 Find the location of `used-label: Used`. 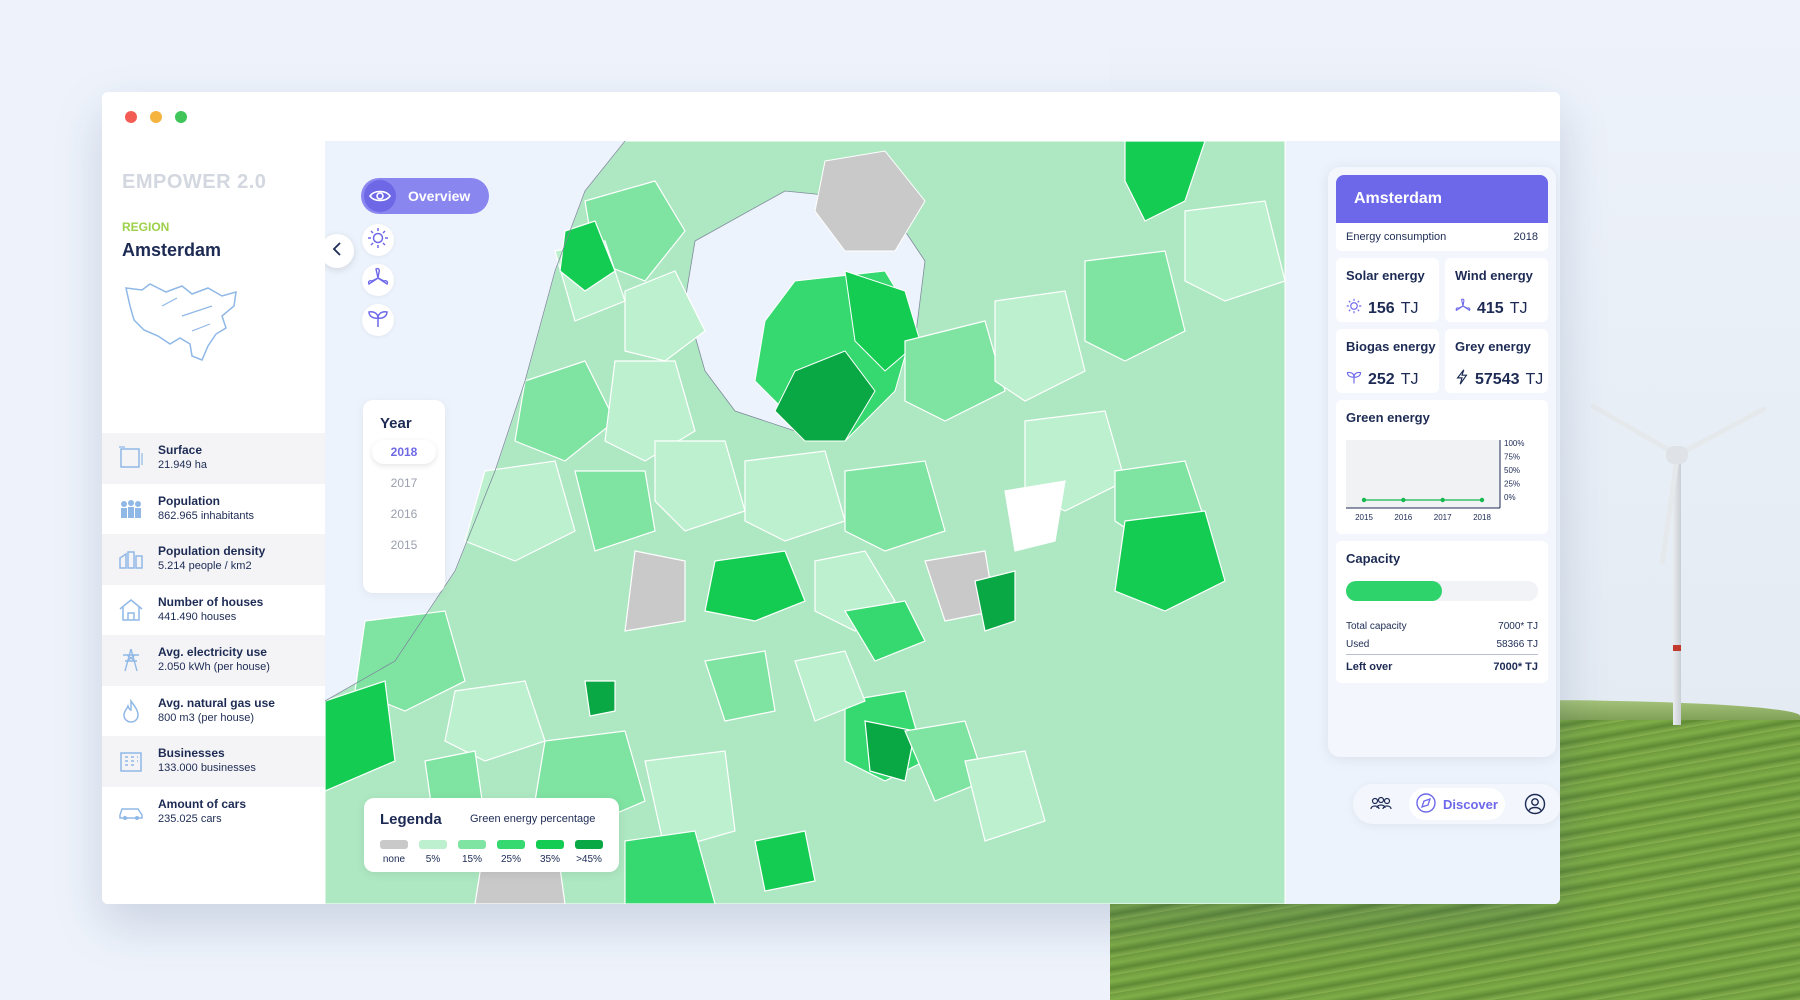

used-label: Used is located at coordinates (1358, 644).